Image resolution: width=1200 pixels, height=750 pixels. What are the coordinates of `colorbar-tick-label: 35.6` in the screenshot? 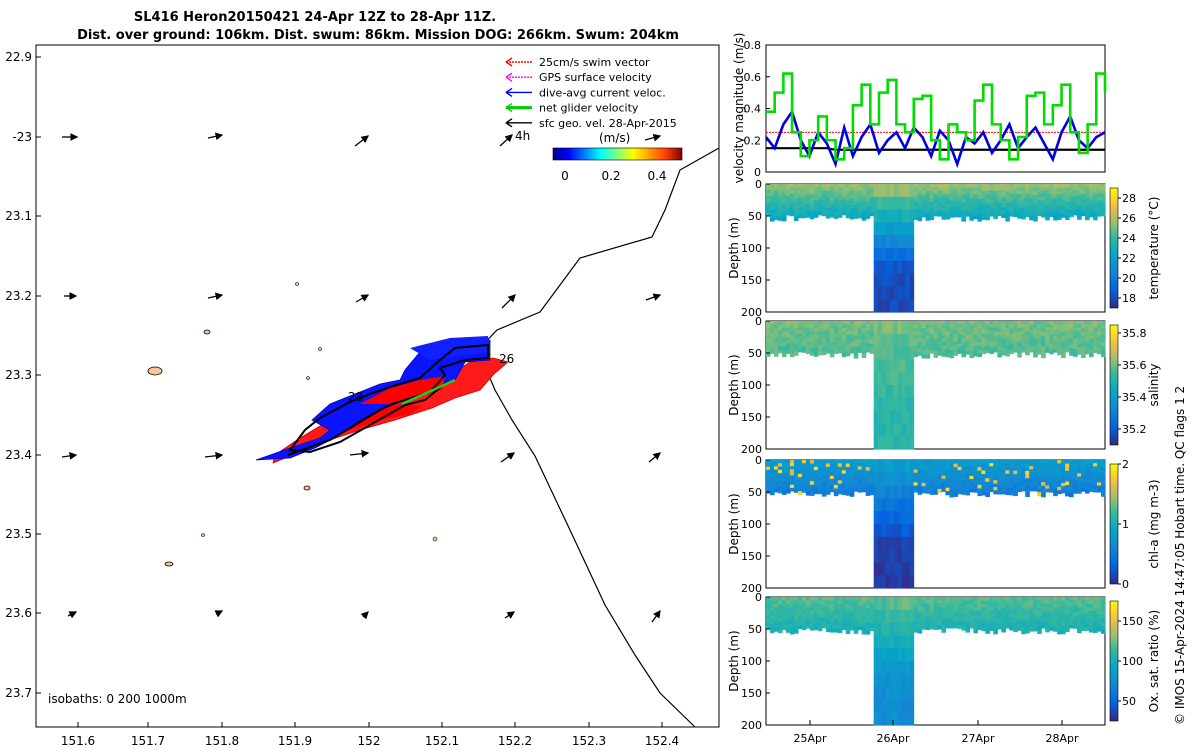 It's located at (1134, 365).